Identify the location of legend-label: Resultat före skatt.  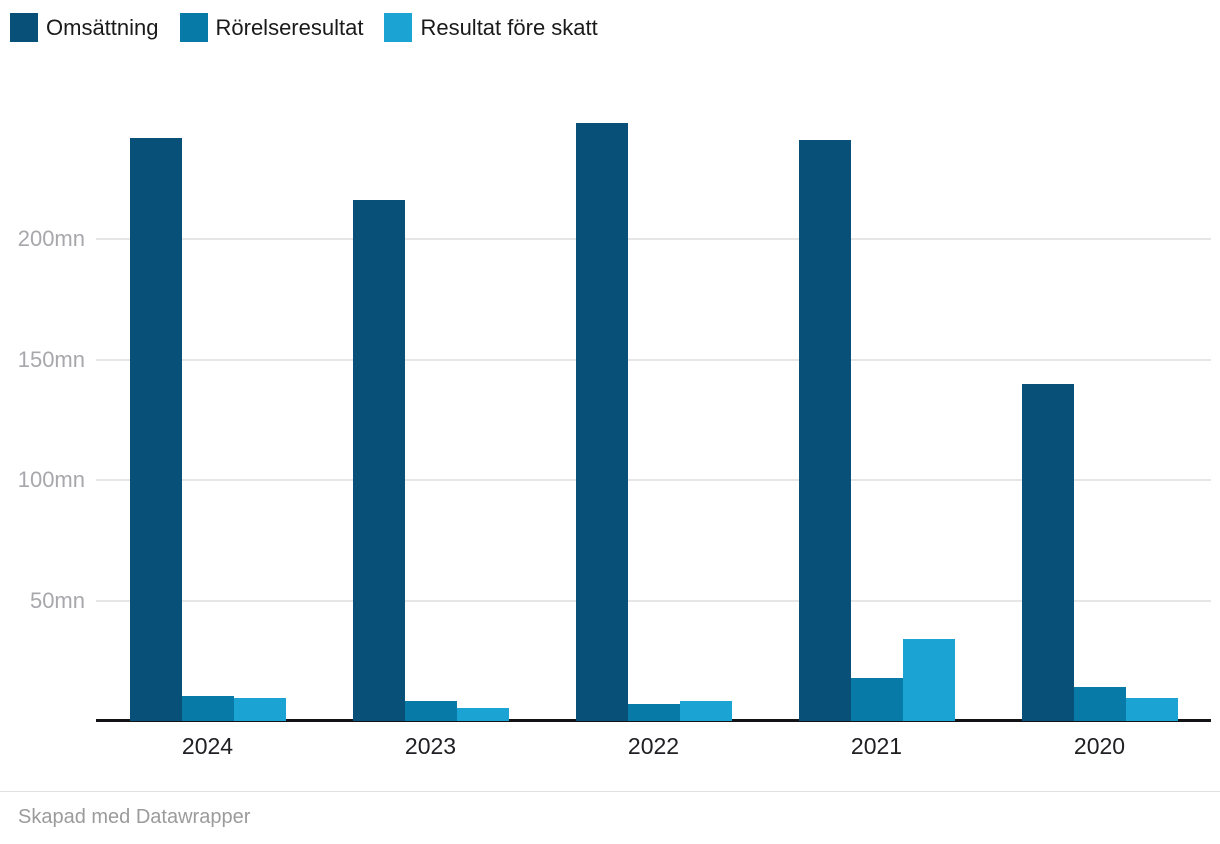
(509, 27).